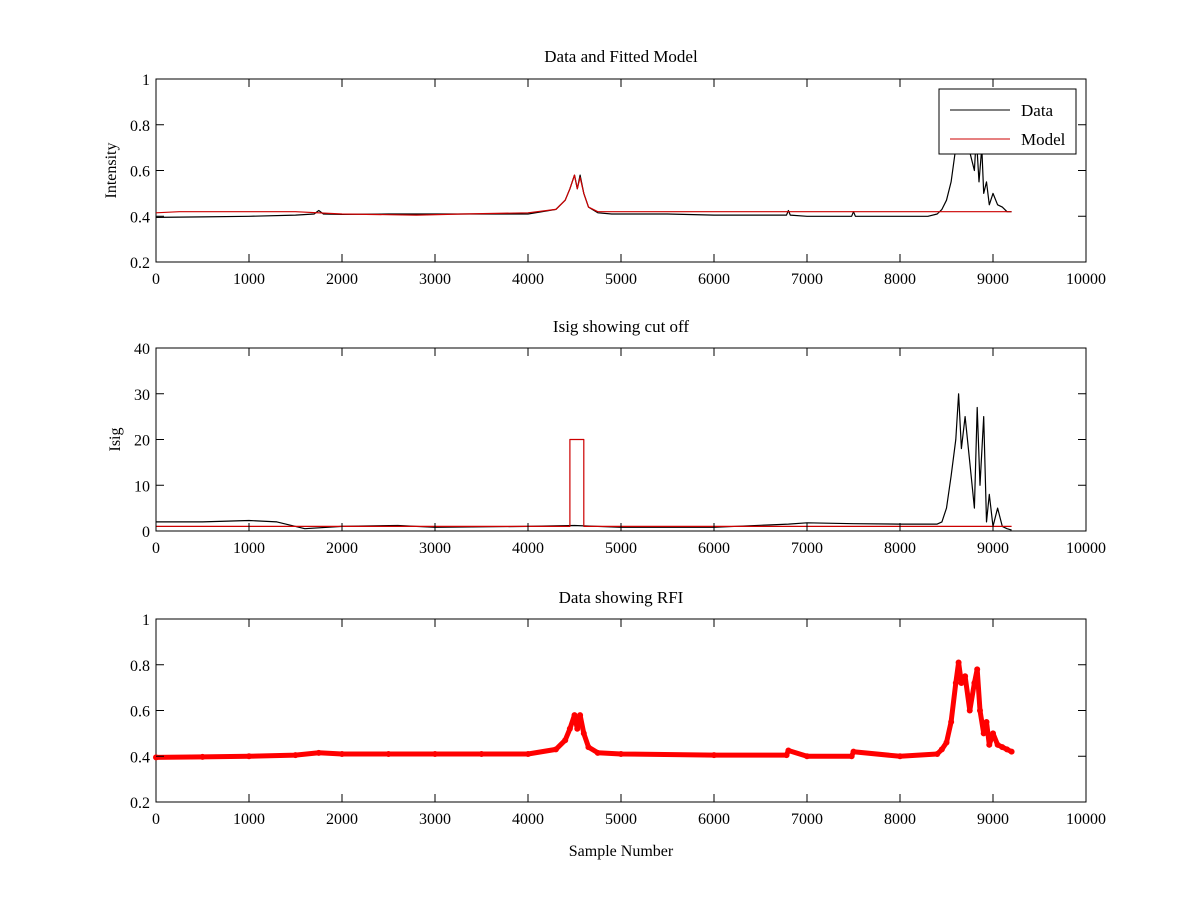 The image size is (1200, 900). Describe the element at coordinates (621, 851) in the screenshot. I see `x-axis-label: Sample Number` at that location.